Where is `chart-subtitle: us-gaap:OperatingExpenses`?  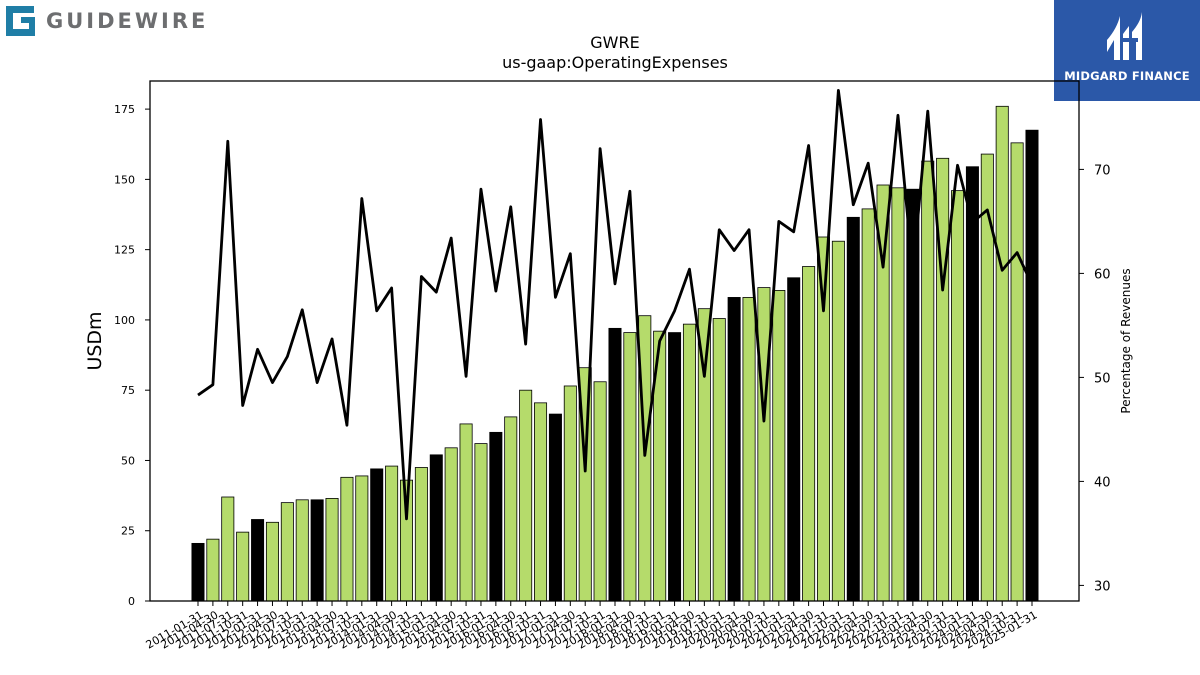 chart-subtitle: us-gaap:OperatingExpenses is located at coordinates (615, 62).